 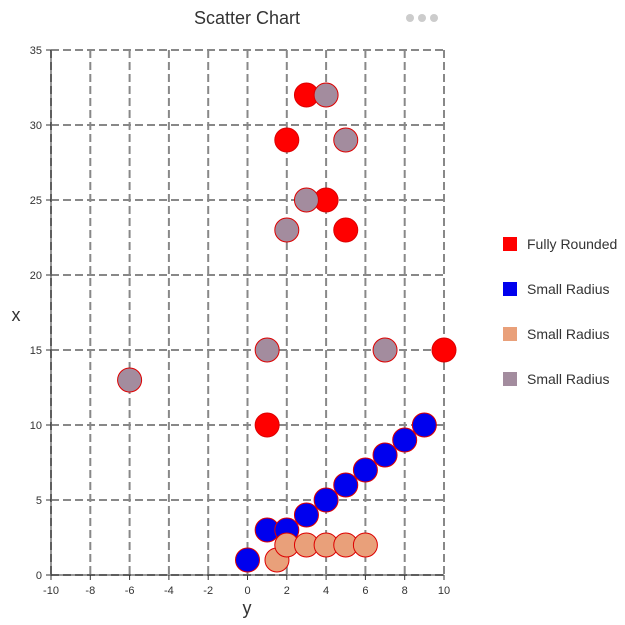 What do you see at coordinates (90, 591) in the screenshot?
I see `x-tick-label: -8` at bounding box center [90, 591].